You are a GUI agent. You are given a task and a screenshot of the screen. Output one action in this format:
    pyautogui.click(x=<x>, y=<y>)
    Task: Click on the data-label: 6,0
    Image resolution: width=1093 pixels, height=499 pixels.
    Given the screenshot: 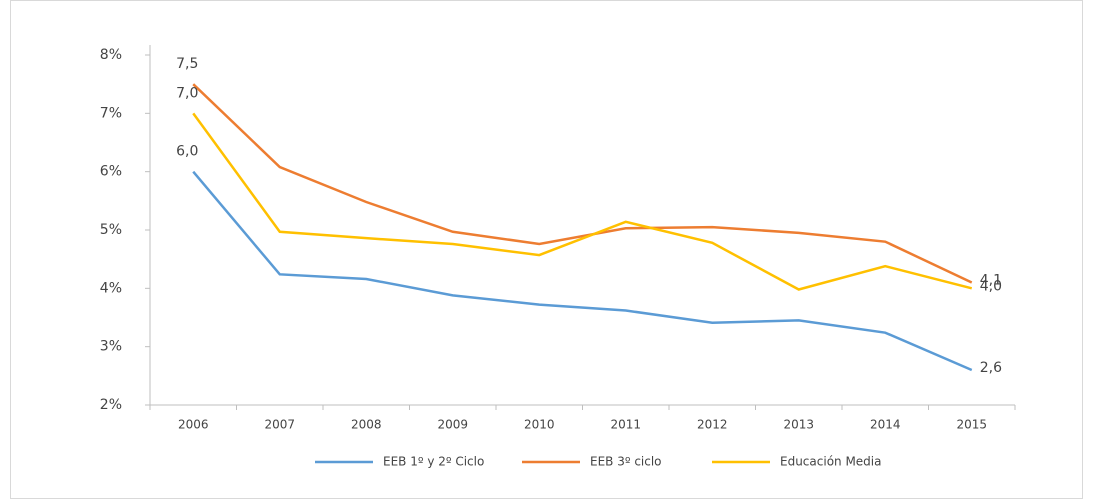 What is the action you would take?
    pyautogui.click(x=187, y=152)
    